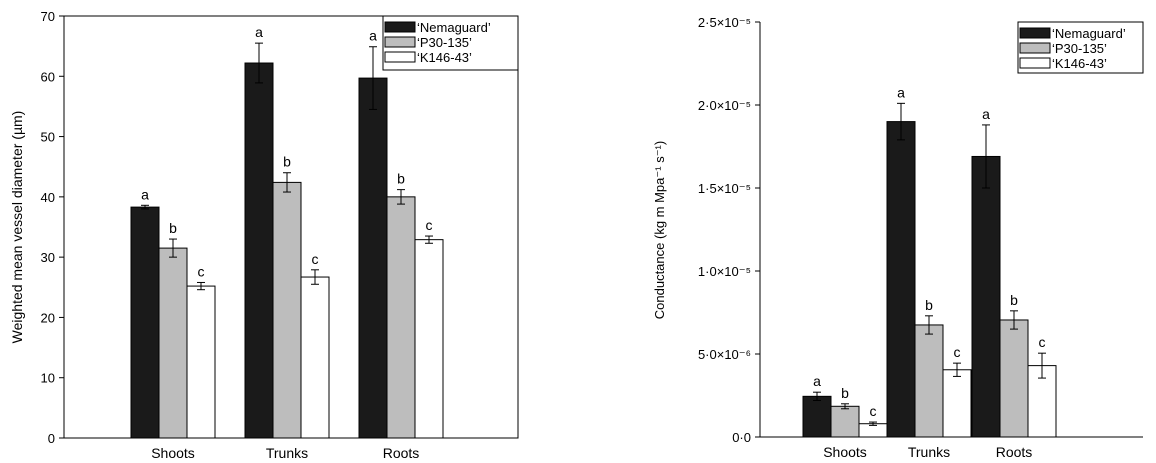 The width and height of the screenshot is (1156, 463). What do you see at coordinates (724, 188) in the screenshot?
I see `y-tick-label: 1·5×10⁻⁵` at bounding box center [724, 188].